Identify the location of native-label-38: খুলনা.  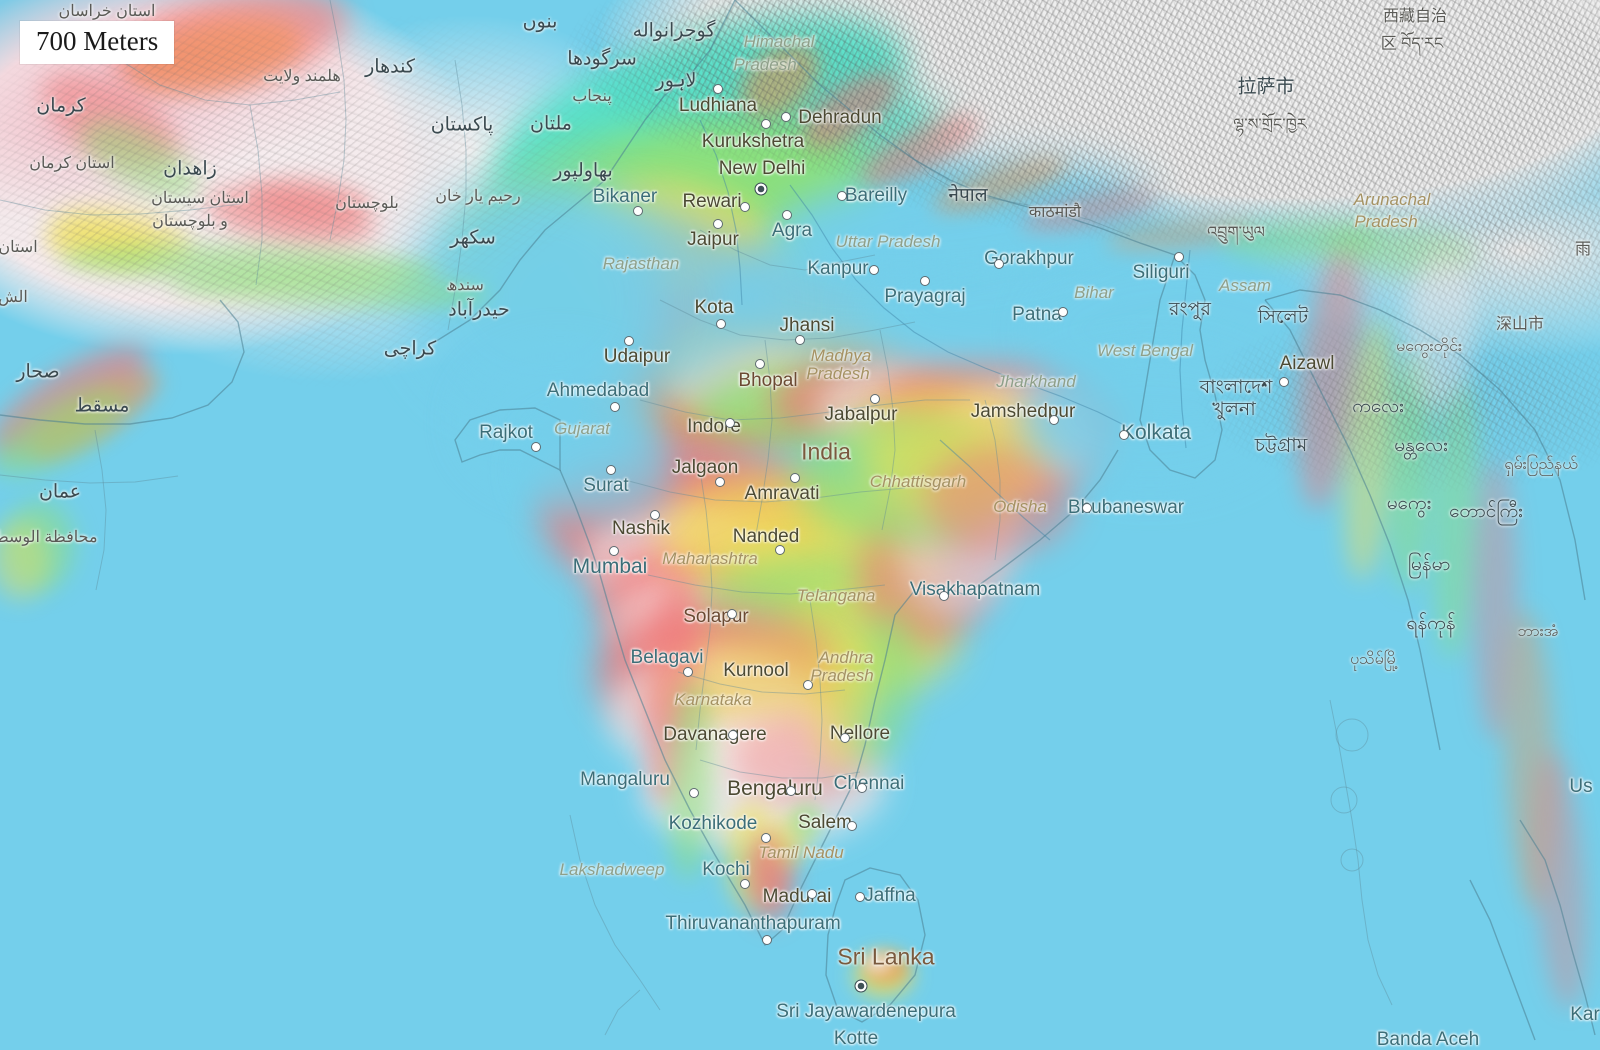
(1234, 409).